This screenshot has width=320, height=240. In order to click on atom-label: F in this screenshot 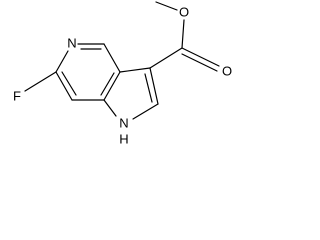, I will do `click(17, 96)`.